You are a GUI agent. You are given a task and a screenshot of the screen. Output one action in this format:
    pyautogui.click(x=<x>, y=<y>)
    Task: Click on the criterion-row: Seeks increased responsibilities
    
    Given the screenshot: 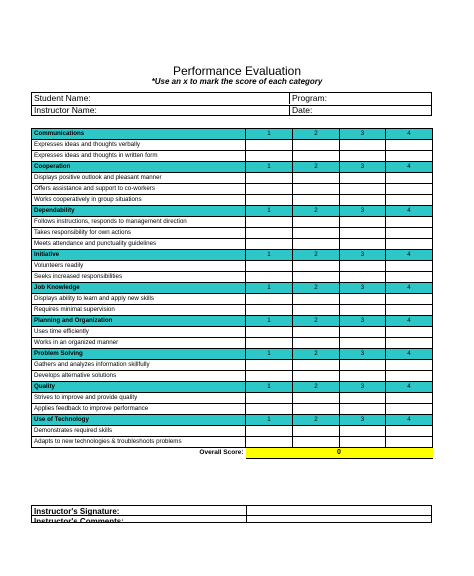 What is the action you would take?
    pyautogui.click(x=232, y=277)
    